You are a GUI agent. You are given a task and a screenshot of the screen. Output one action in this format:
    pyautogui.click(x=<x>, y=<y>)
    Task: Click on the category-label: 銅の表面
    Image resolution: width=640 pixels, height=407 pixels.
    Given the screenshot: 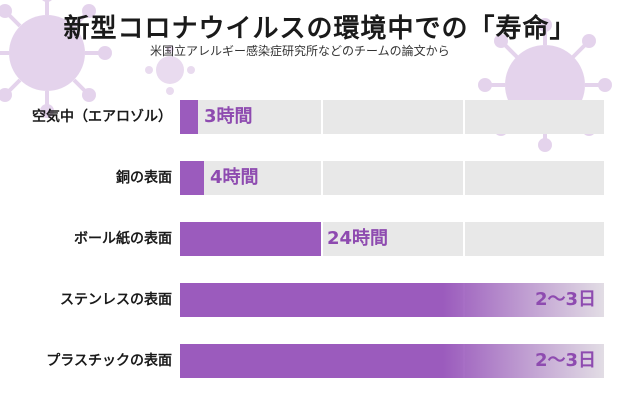 What is the action you would take?
    pyautogui.click(x=144, y=178)
    